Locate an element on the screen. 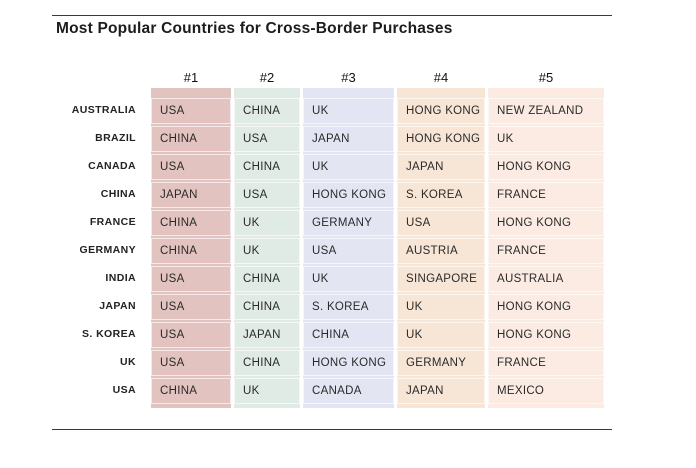 Image resolution: width=696 pixels, height=468 pixels. table-cell: MEXICO is located at coordinates (546, 391).